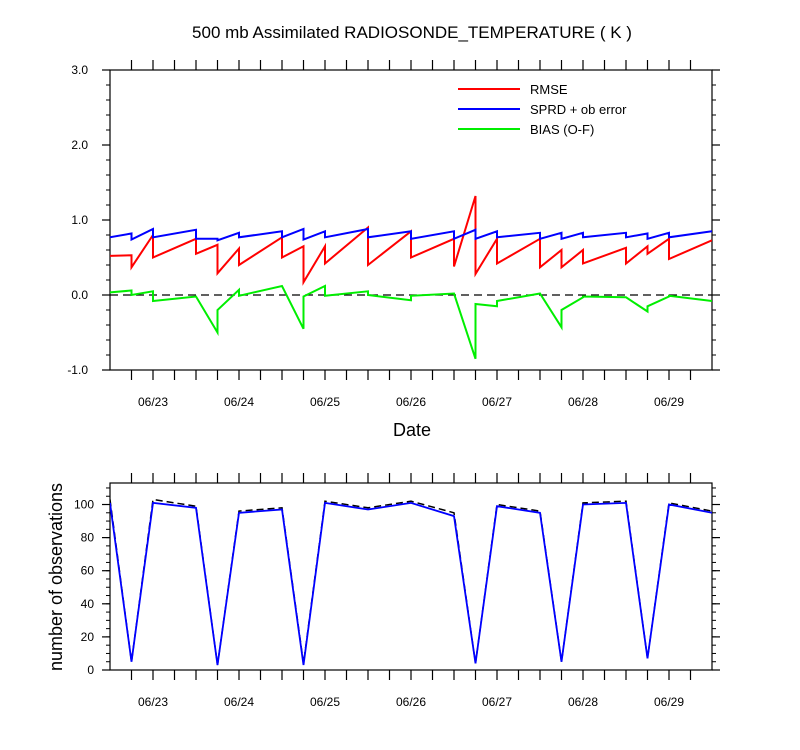 The height and width of the screenshot is (750, 800). Describe the element at coordinates (90, 670) in the screenshot. I see `y-tick-label: 0` at that location.